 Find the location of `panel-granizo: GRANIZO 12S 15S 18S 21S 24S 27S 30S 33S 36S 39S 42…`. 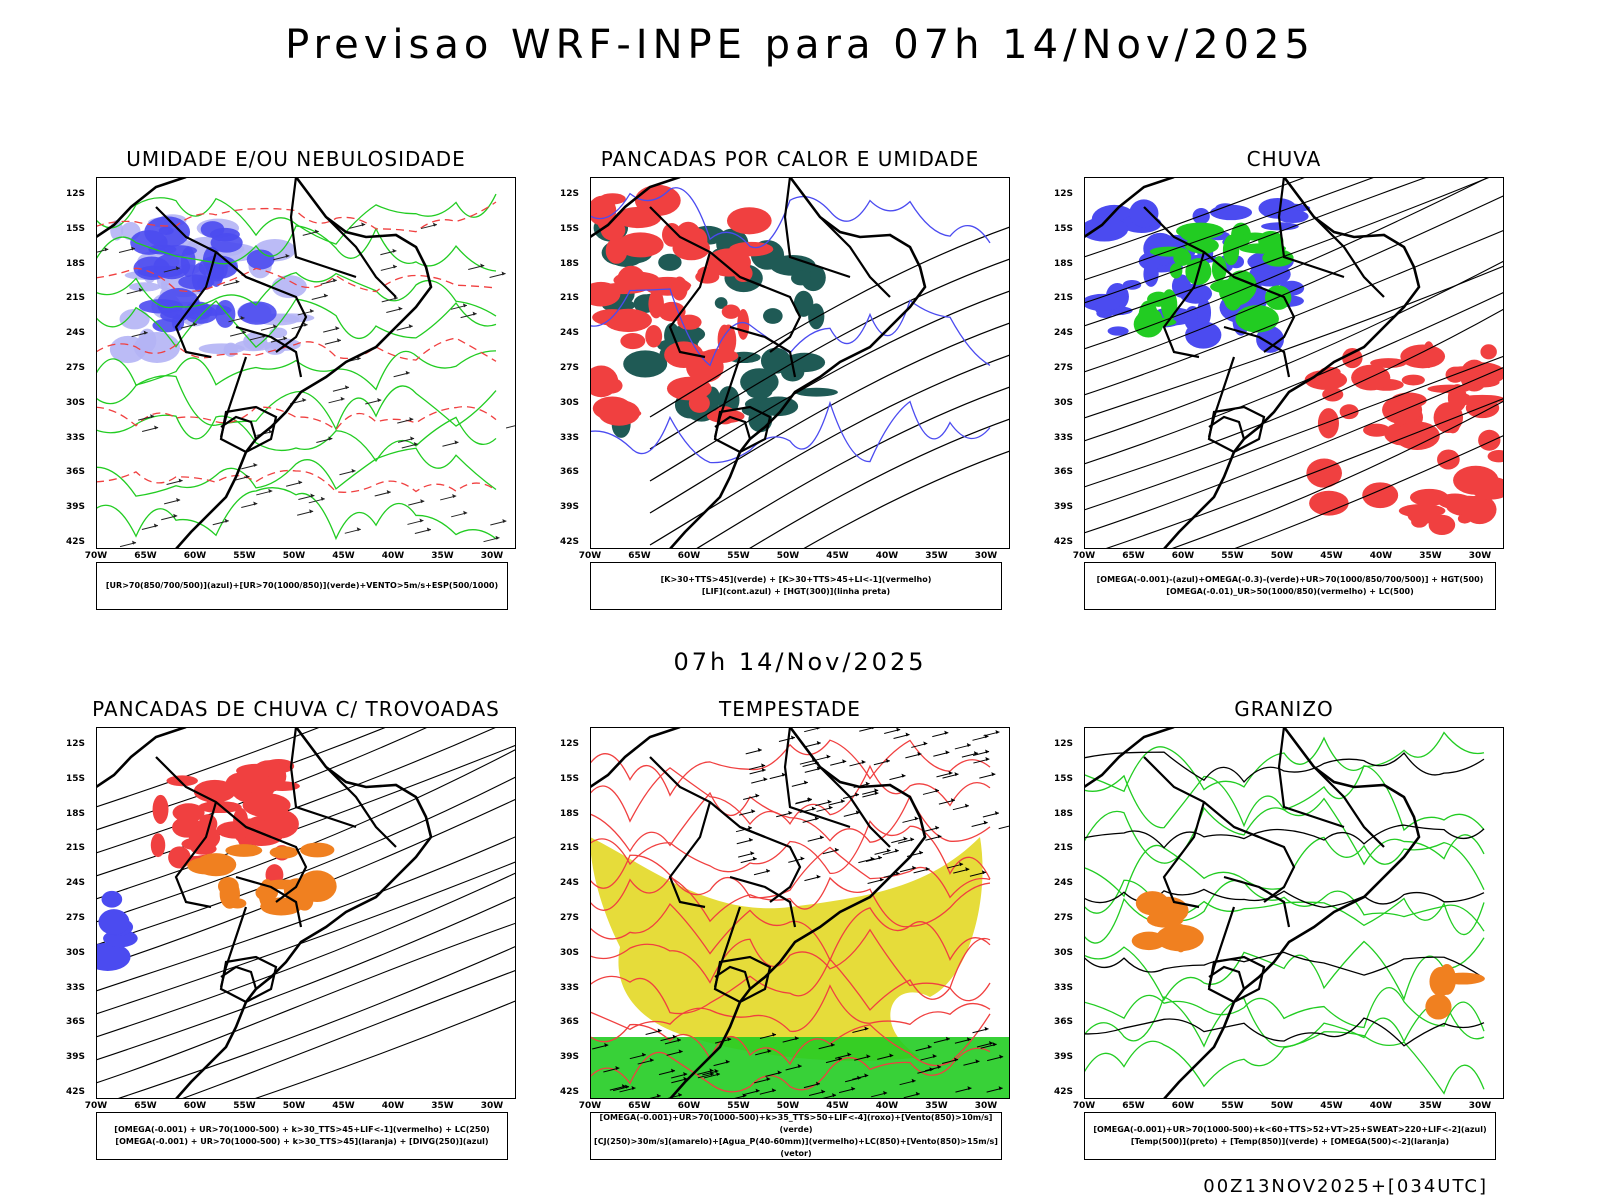

panel-granizo: GRANIZO 12S 15S 18S 21S 24S 27S 30S 33S 36S 39S 42… is located at coordinates (1279, 942).